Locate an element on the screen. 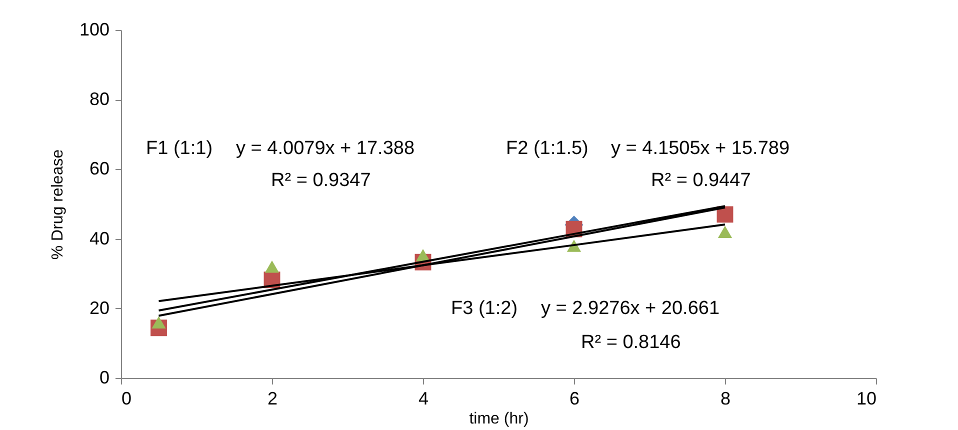  x-tick-label: 0 is located at coordinates (127, 398).